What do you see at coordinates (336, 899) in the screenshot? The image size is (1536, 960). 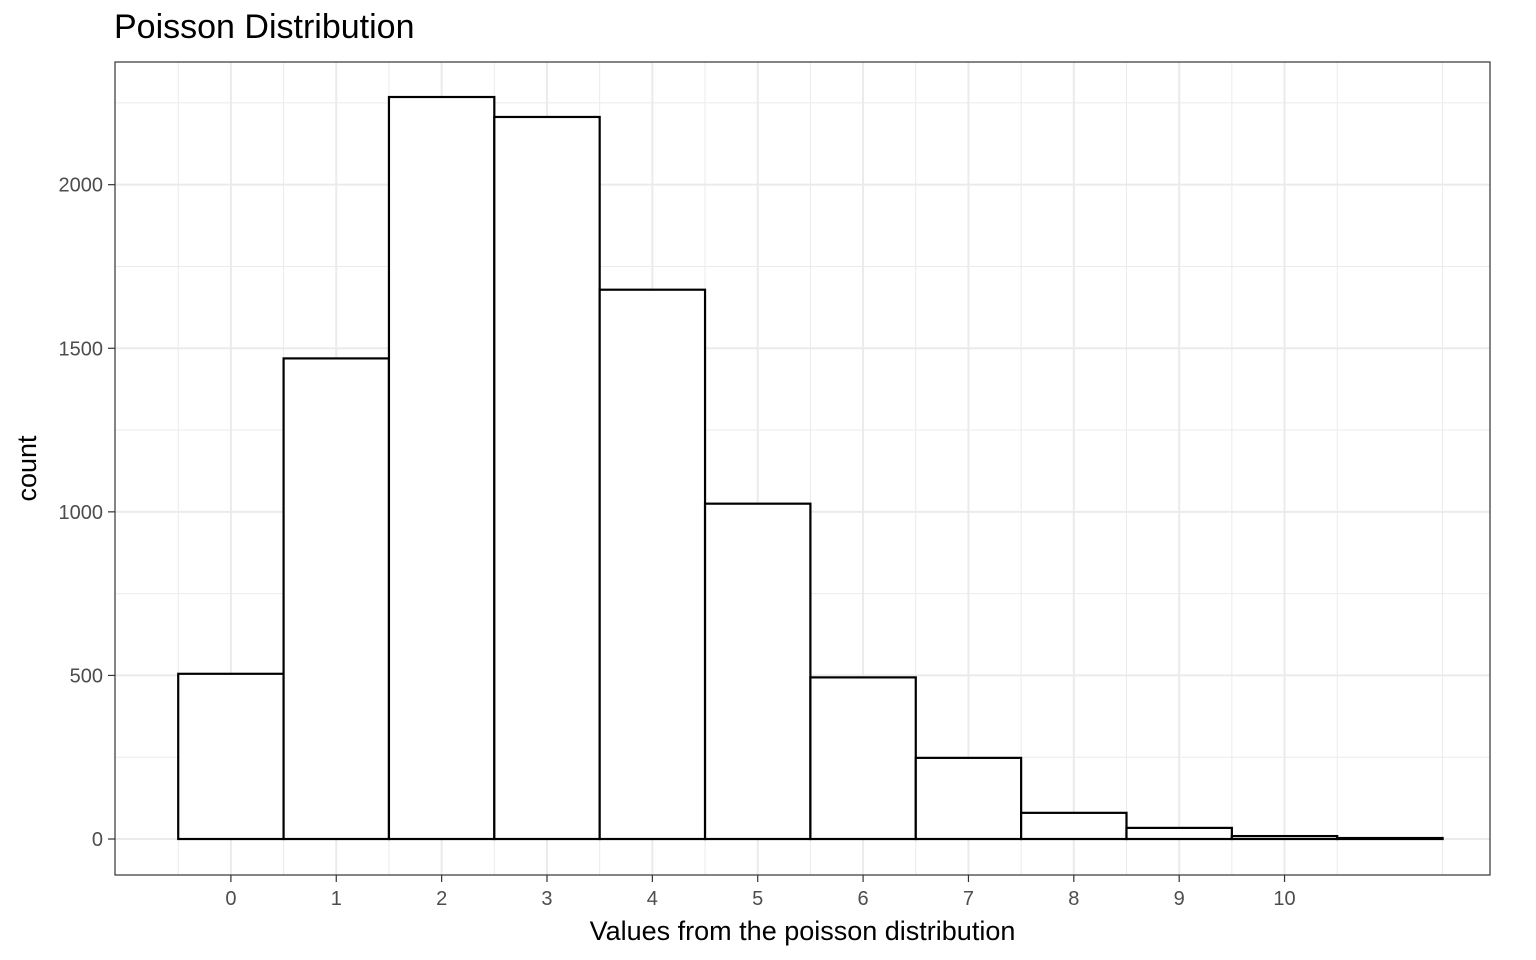 I see `x-tick-label: 1` at bounding box center [336, 899].